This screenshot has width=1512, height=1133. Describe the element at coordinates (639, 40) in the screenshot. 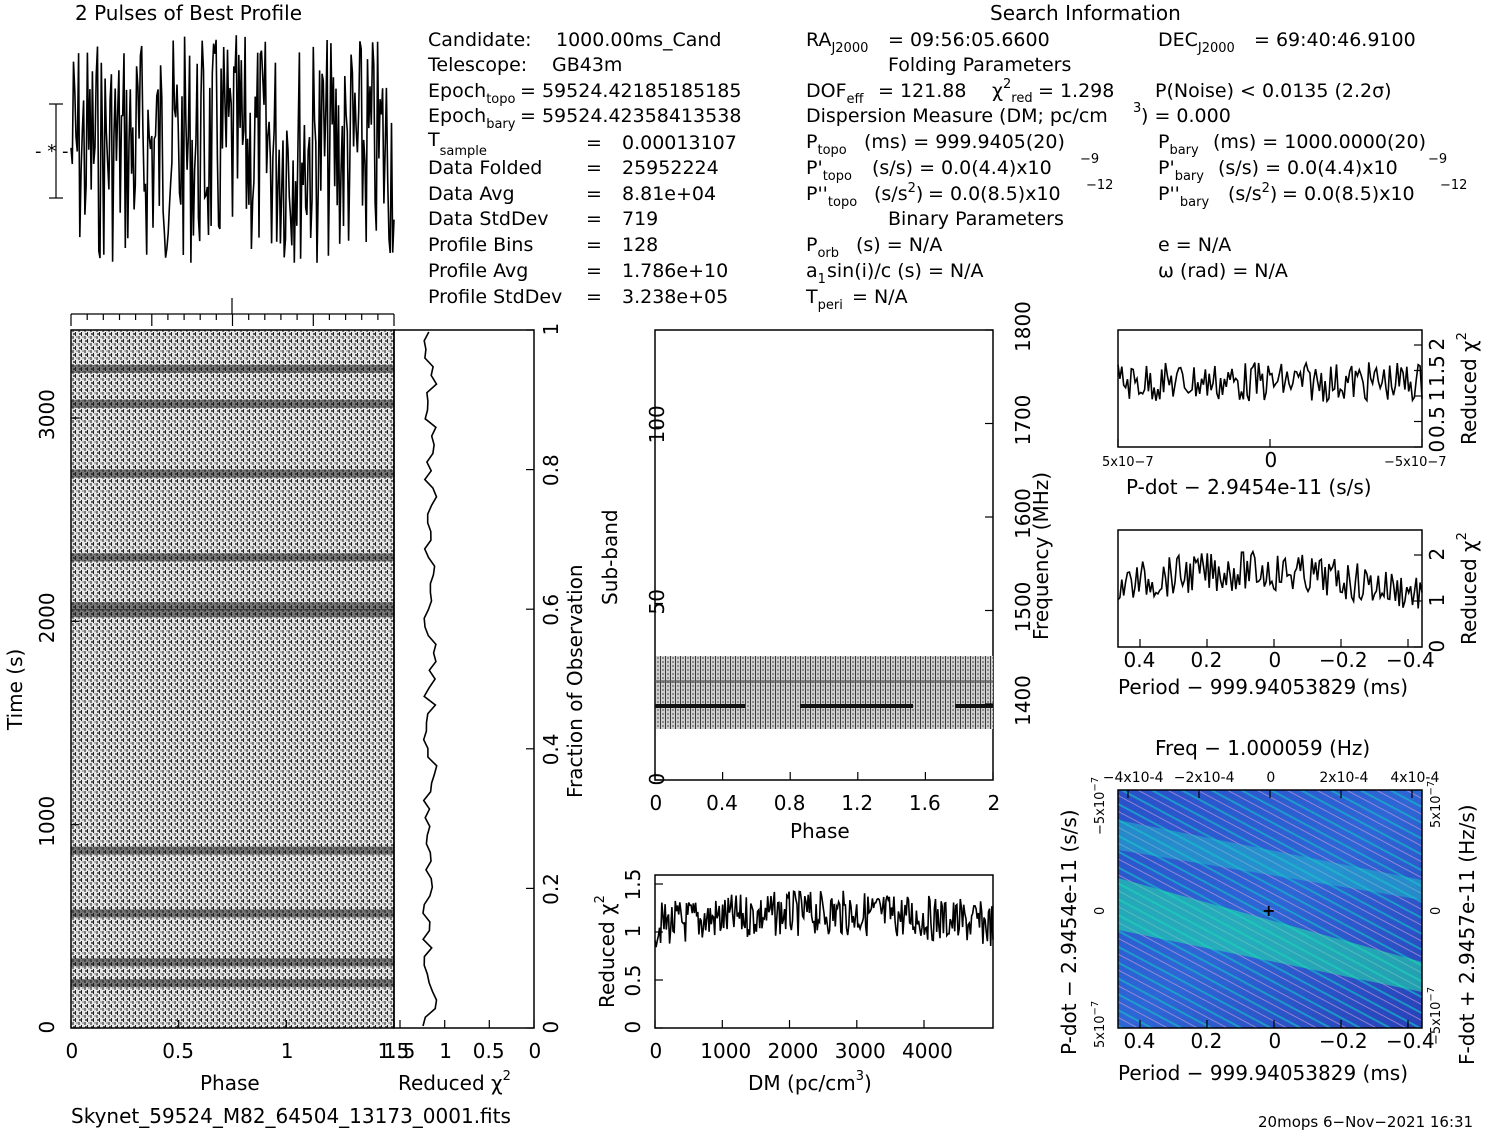

I see `candidate-value: 1000.00ms_Cand` at that location.